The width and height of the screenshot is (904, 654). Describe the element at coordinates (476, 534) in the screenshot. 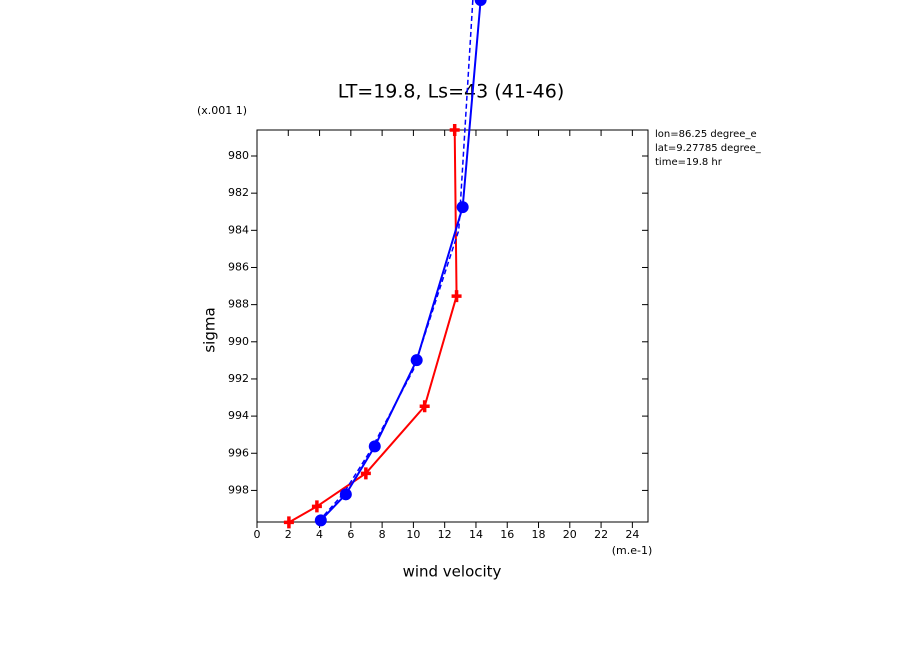

I see `x-tick-label: 14` at that location.